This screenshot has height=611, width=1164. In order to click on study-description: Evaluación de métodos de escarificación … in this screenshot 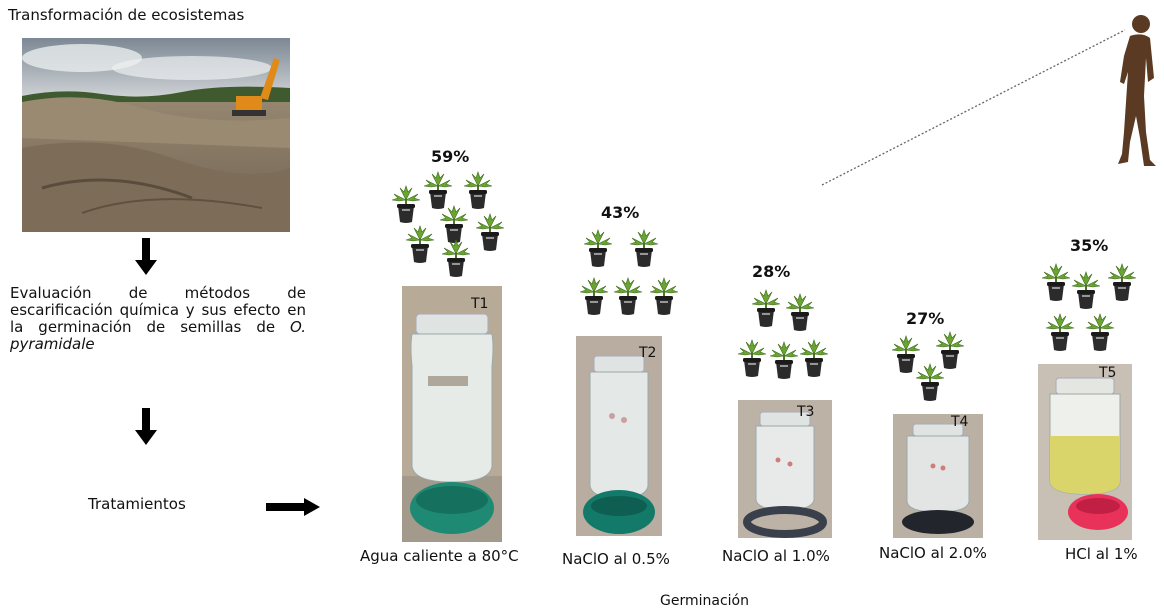, I will do `click(158, 319)`.